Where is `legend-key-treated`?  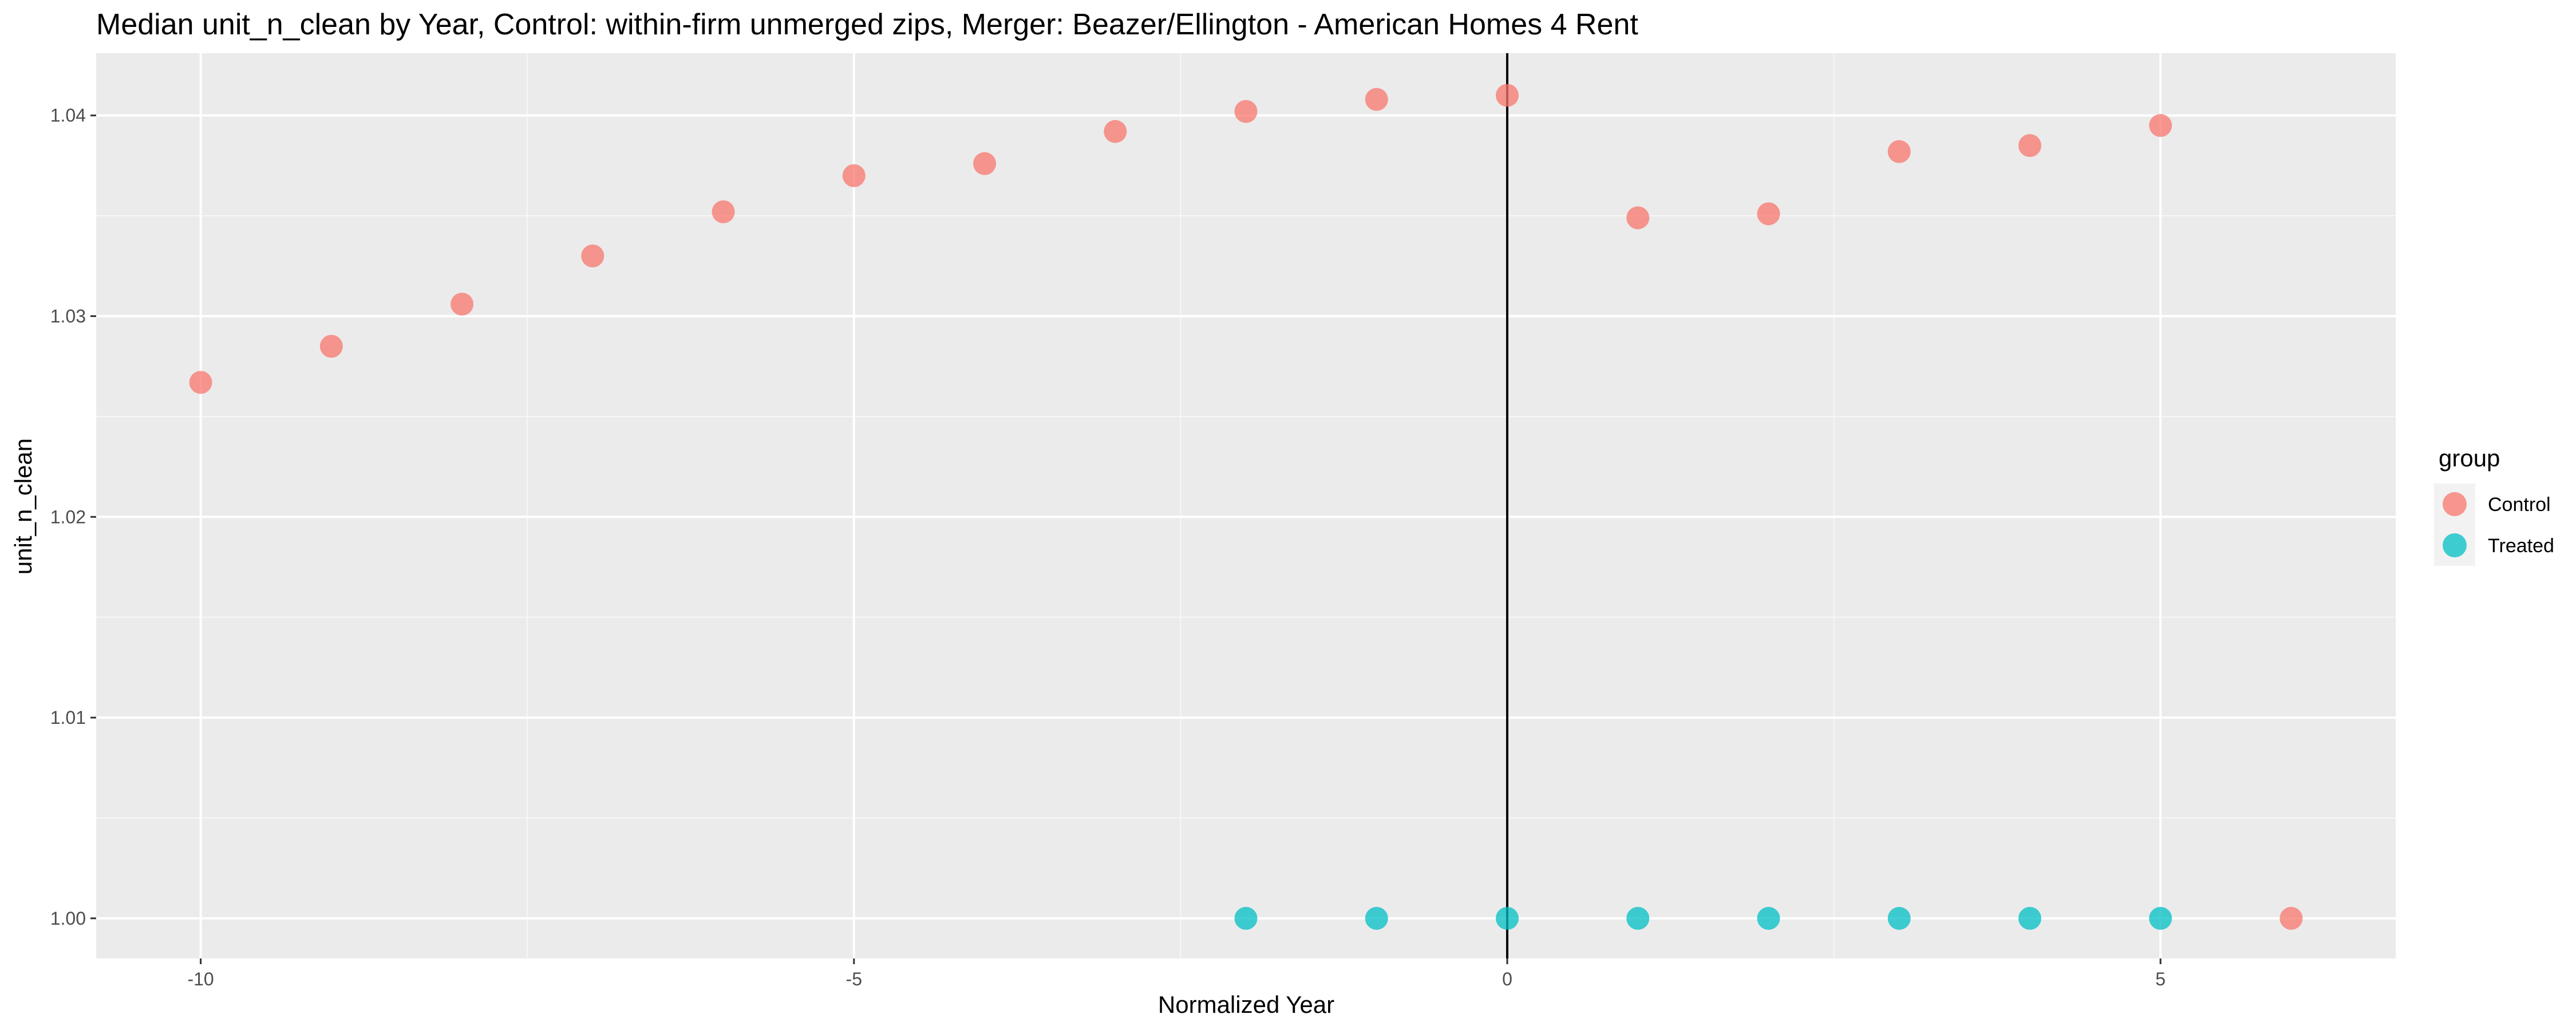
legend-key-treated is located at coordinates (2455, 545).